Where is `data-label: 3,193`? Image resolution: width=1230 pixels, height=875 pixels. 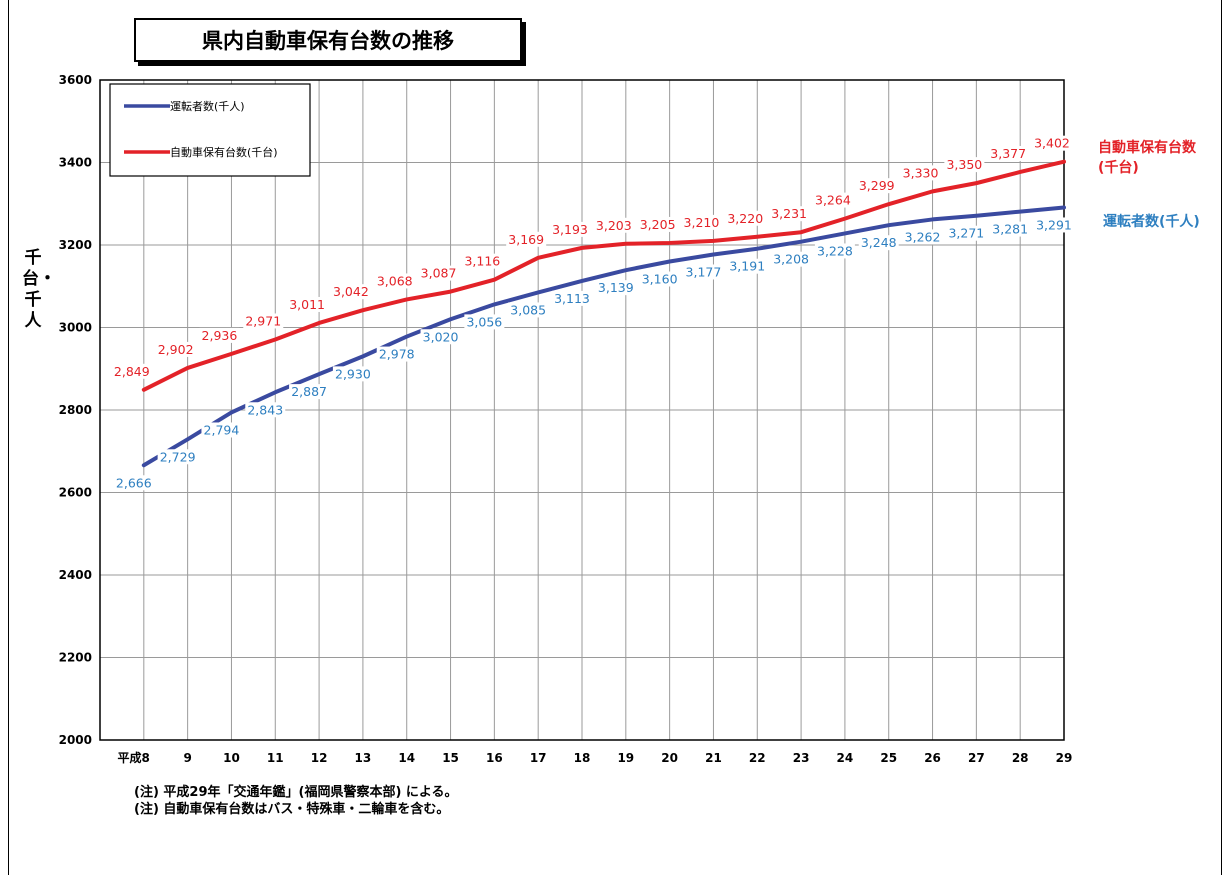 data-label: 3,193 is located at coordinates (570, 229).